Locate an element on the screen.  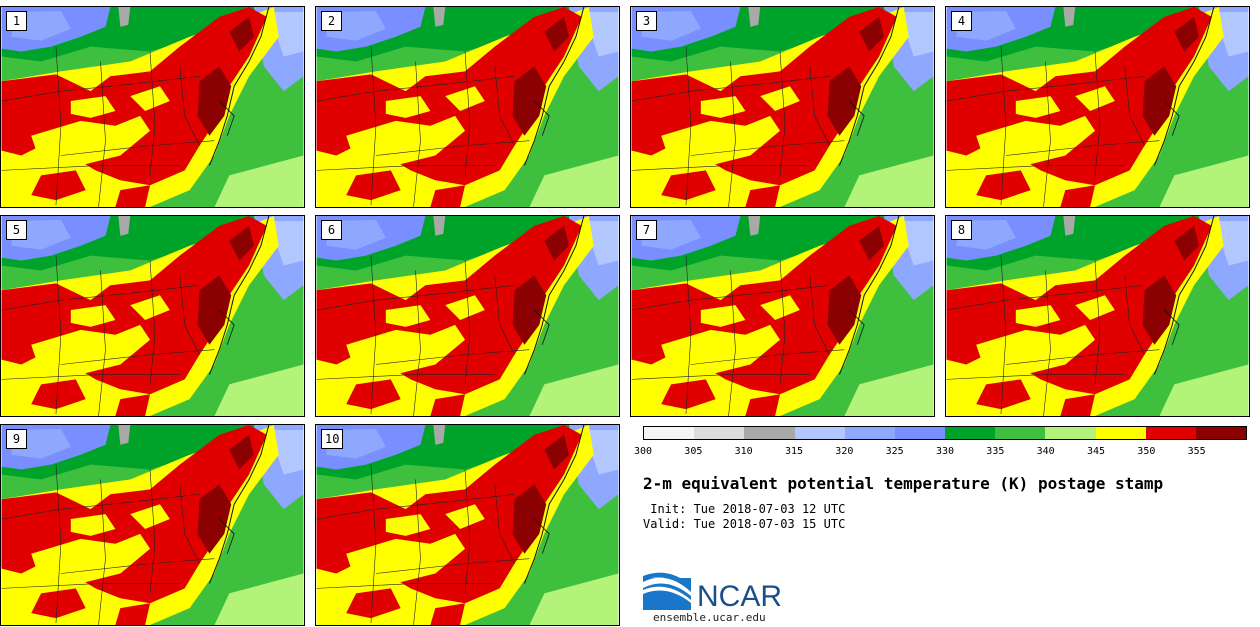
colorbar-label-300: 300 is located at coordinates (643, 451).